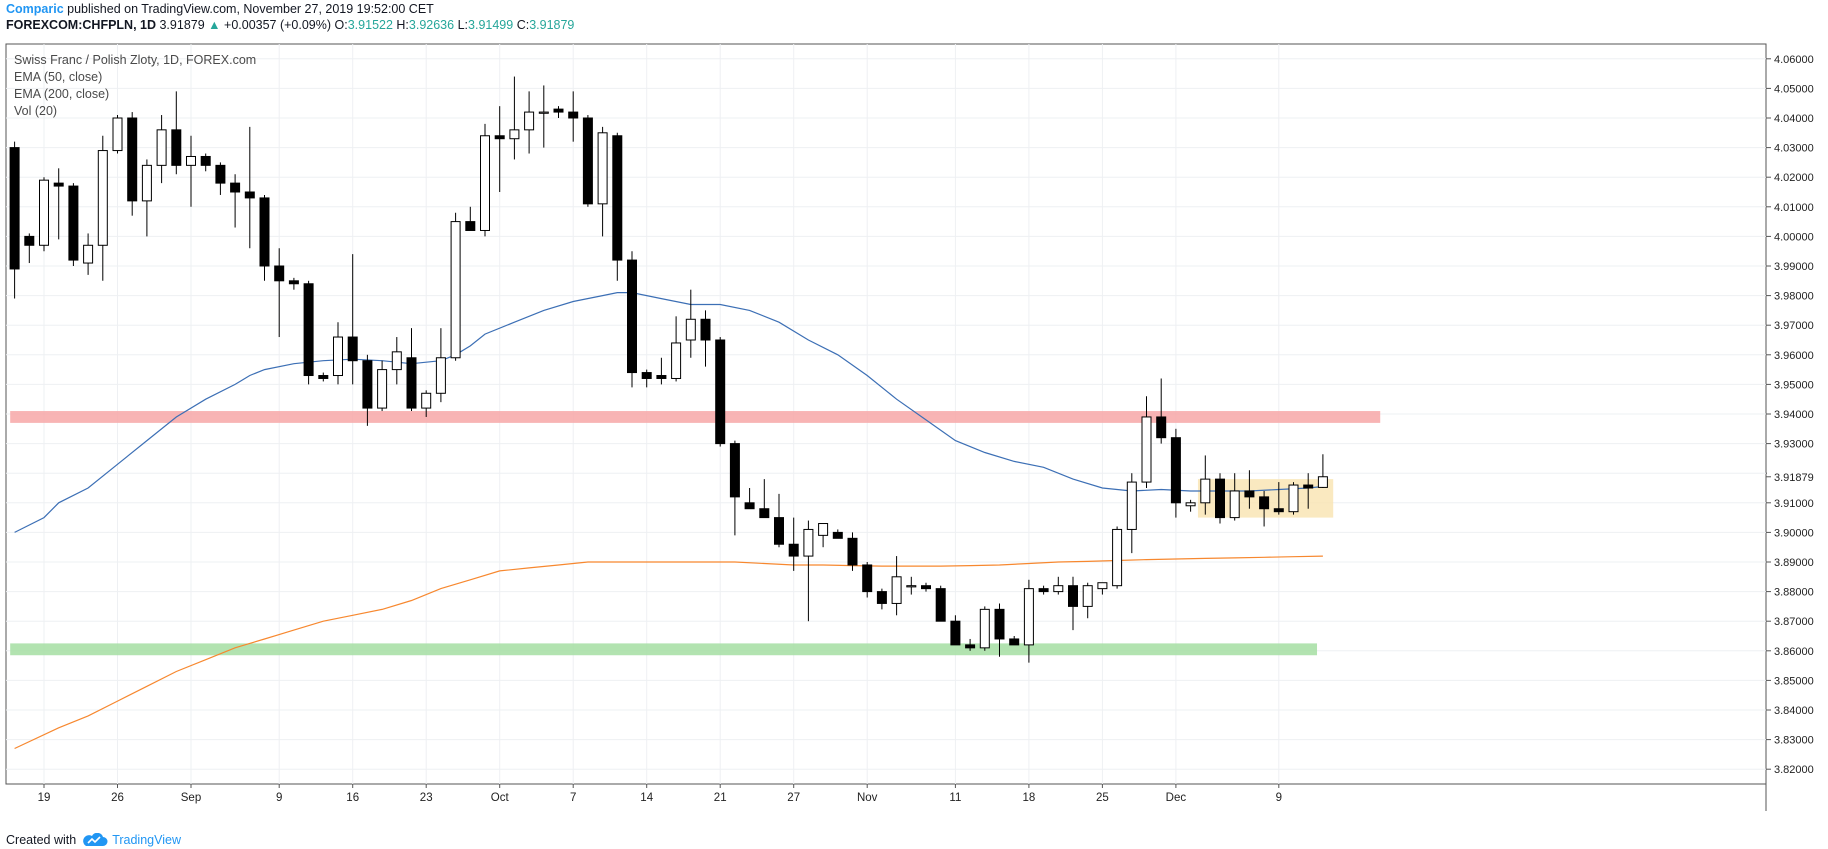  What do you see at coordinates (35, 9) in the screenshot?
I see `author-link: Comparic` at bounding box center [35, 9].